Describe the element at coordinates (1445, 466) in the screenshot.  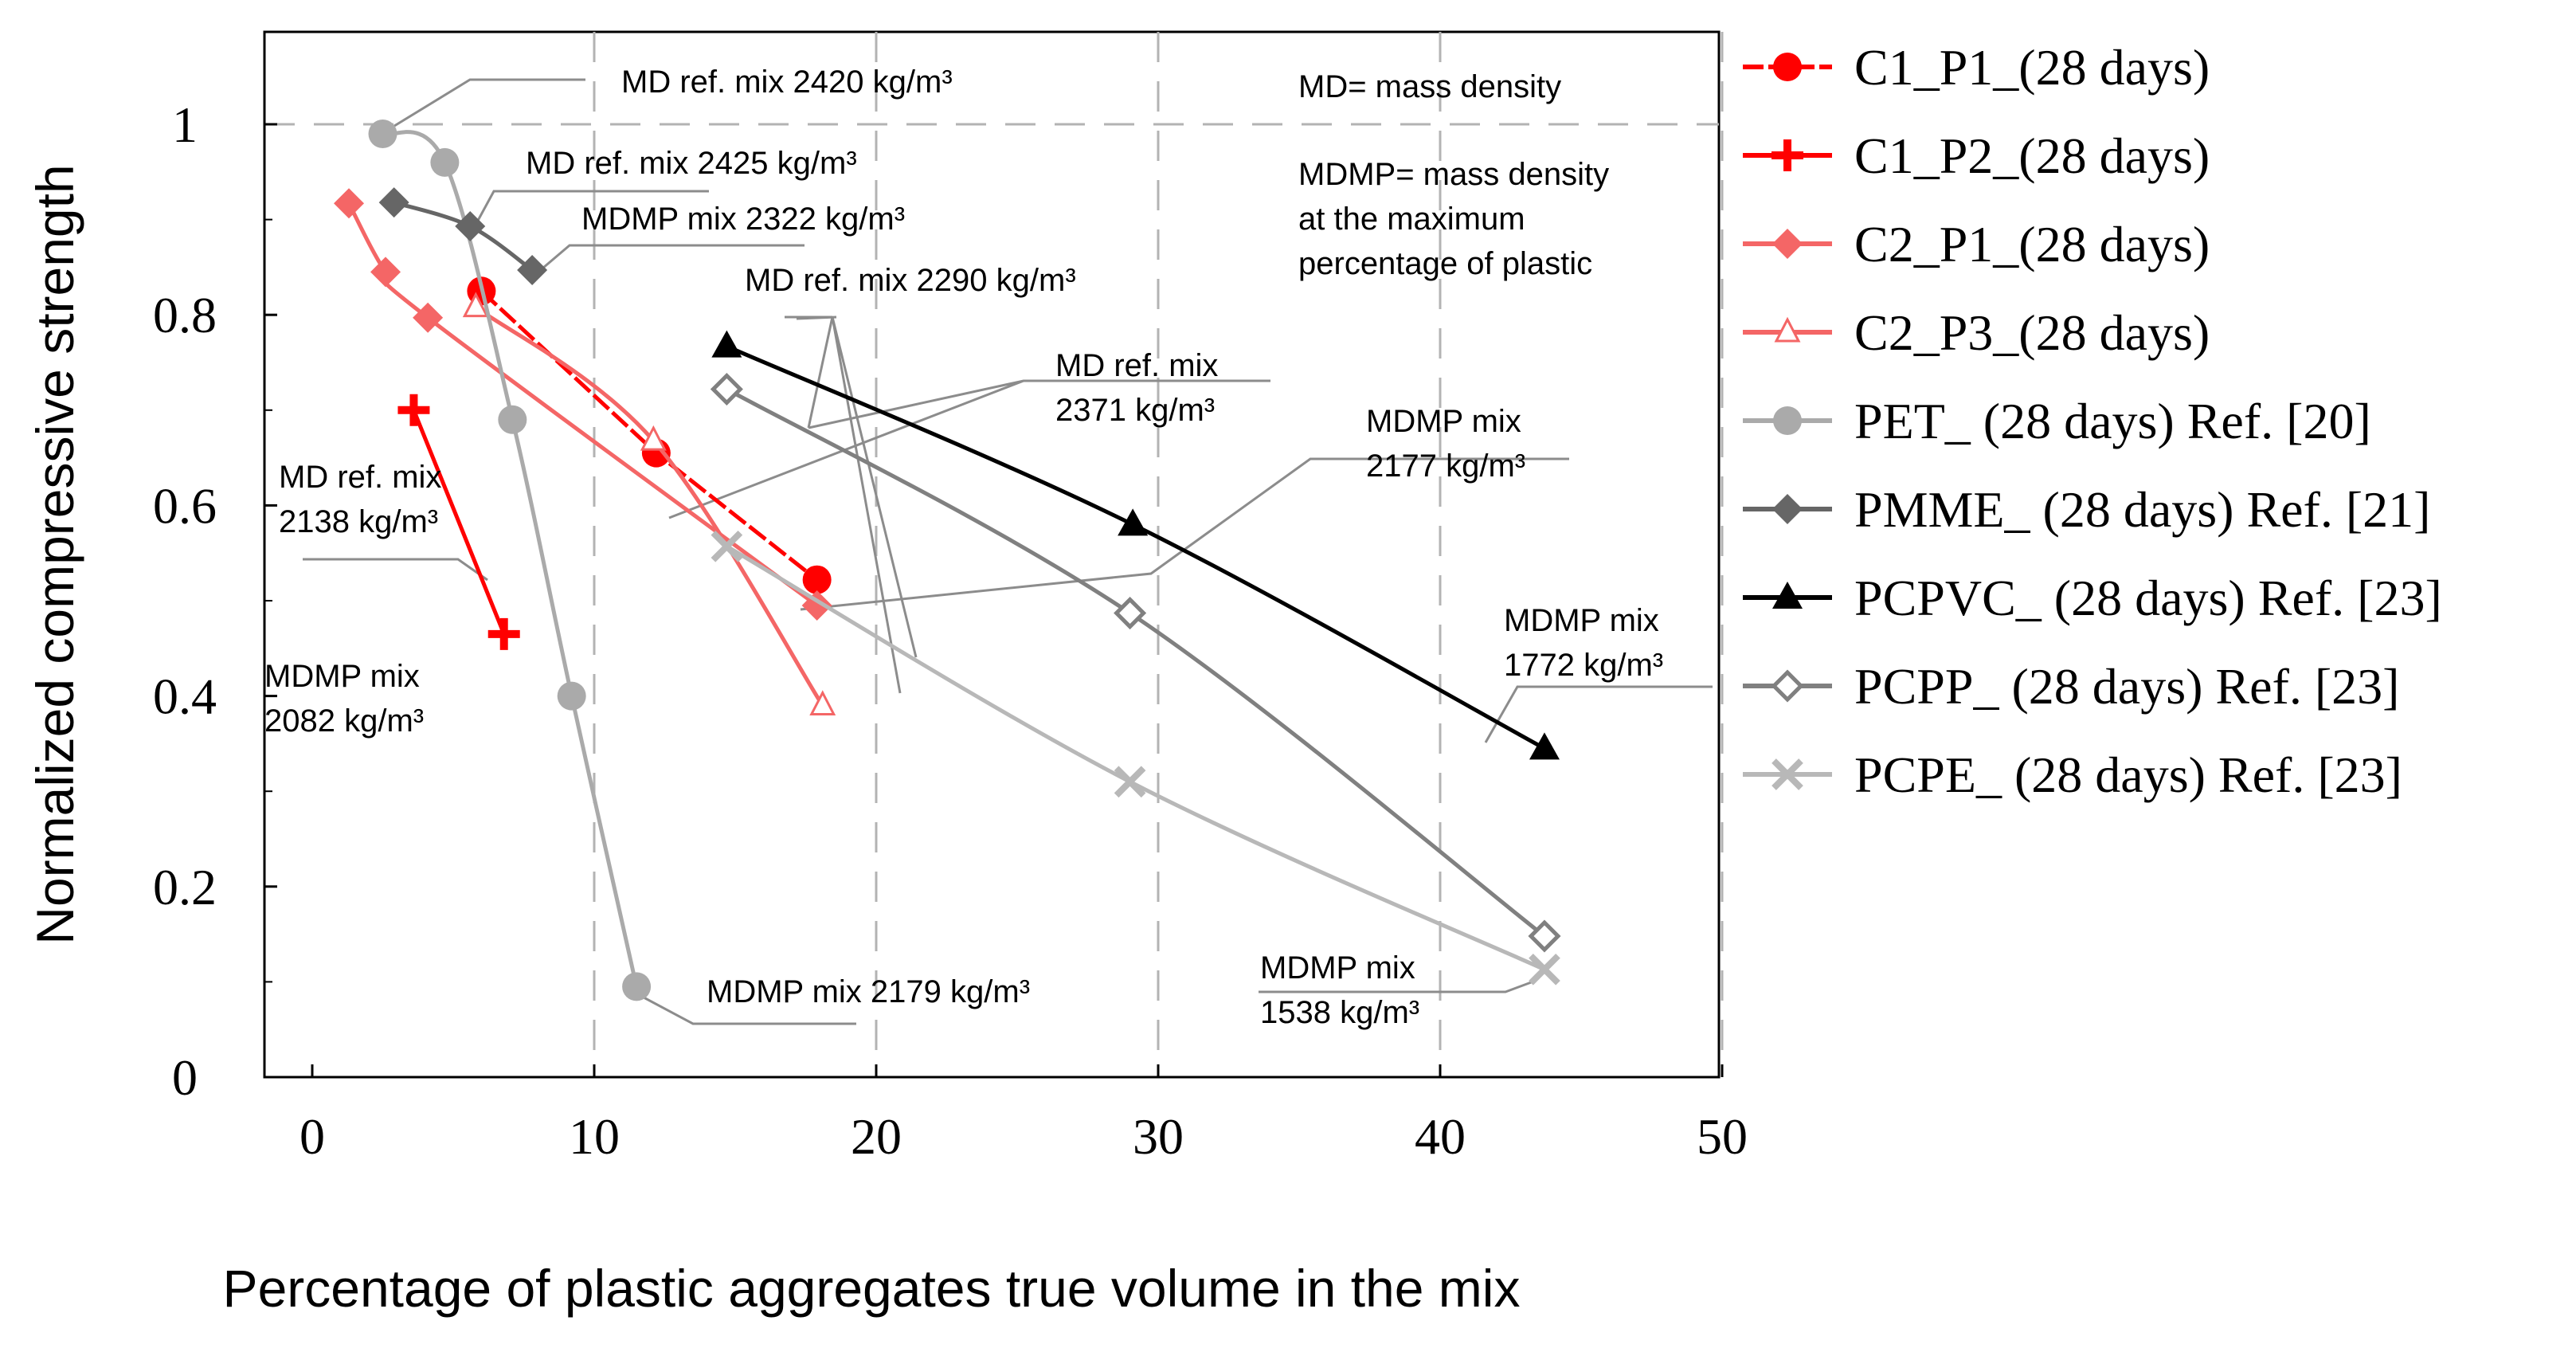
I see `annotation-line: 2177 kg/m³` at that location.